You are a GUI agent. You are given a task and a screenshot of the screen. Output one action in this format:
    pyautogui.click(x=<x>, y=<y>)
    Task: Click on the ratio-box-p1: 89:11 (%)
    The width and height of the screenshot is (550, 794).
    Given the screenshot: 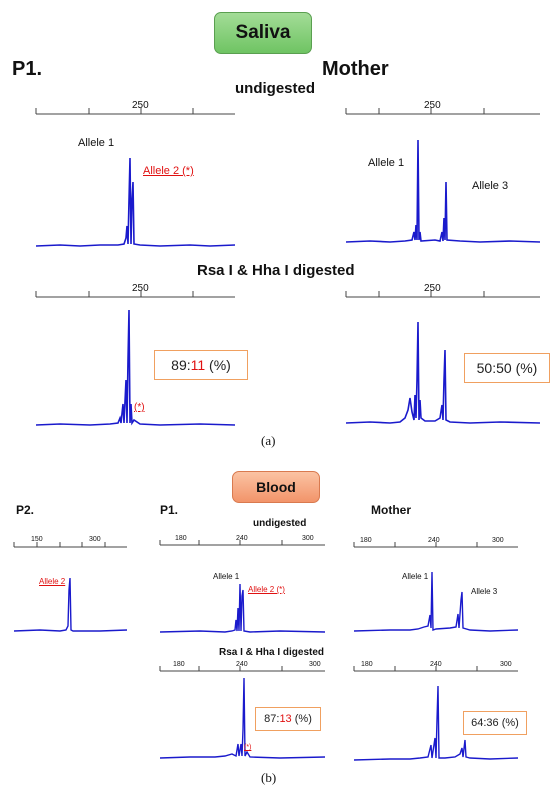 What is the action you would take?
    pyautogui.click(x=201, y=365)
    